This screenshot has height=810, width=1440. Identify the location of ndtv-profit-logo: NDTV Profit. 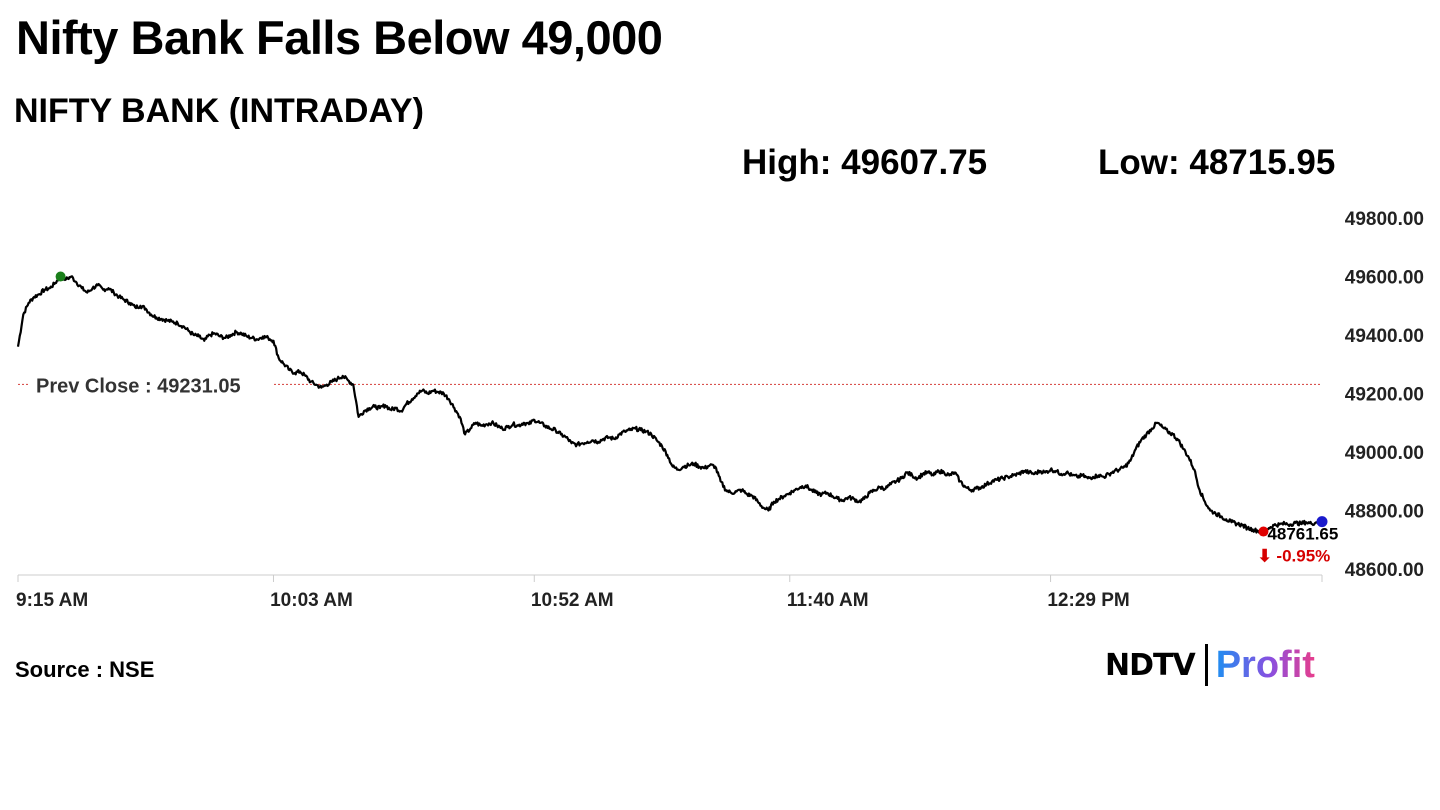
(1210, 665).